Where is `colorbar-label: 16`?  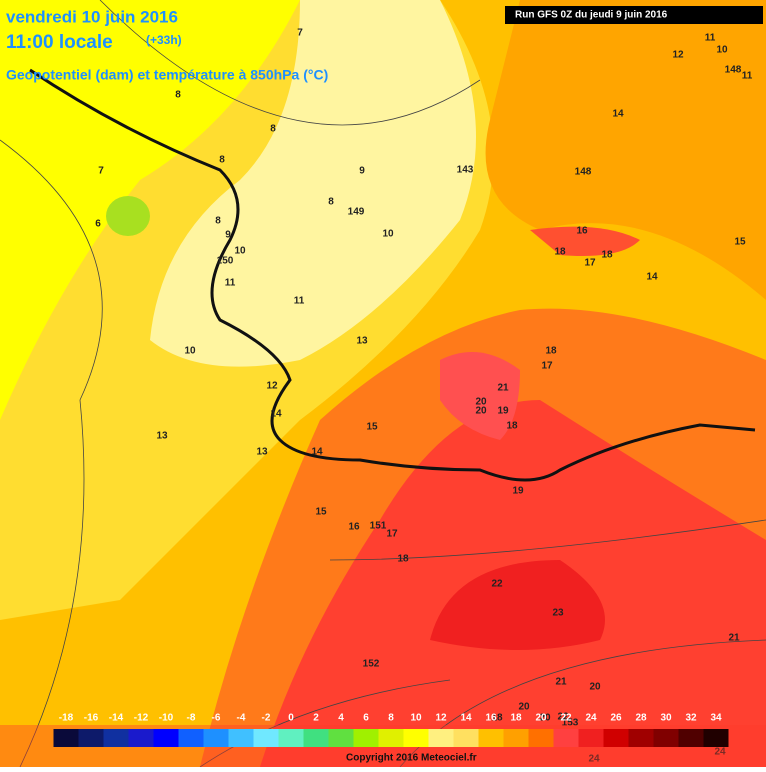
colorbar-label: 16 is located at coordinates (491, 718).